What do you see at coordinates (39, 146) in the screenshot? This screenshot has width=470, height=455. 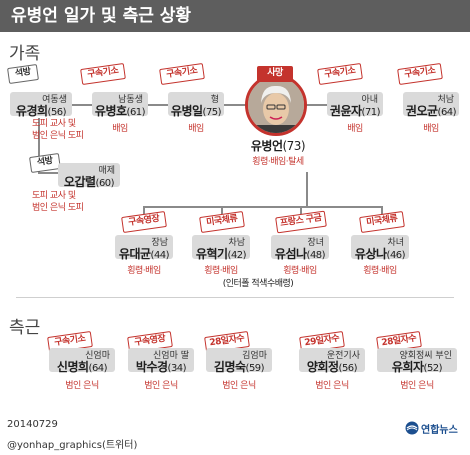 I see `sister-spouse-vertical-line` at bounding box center [39, 146].